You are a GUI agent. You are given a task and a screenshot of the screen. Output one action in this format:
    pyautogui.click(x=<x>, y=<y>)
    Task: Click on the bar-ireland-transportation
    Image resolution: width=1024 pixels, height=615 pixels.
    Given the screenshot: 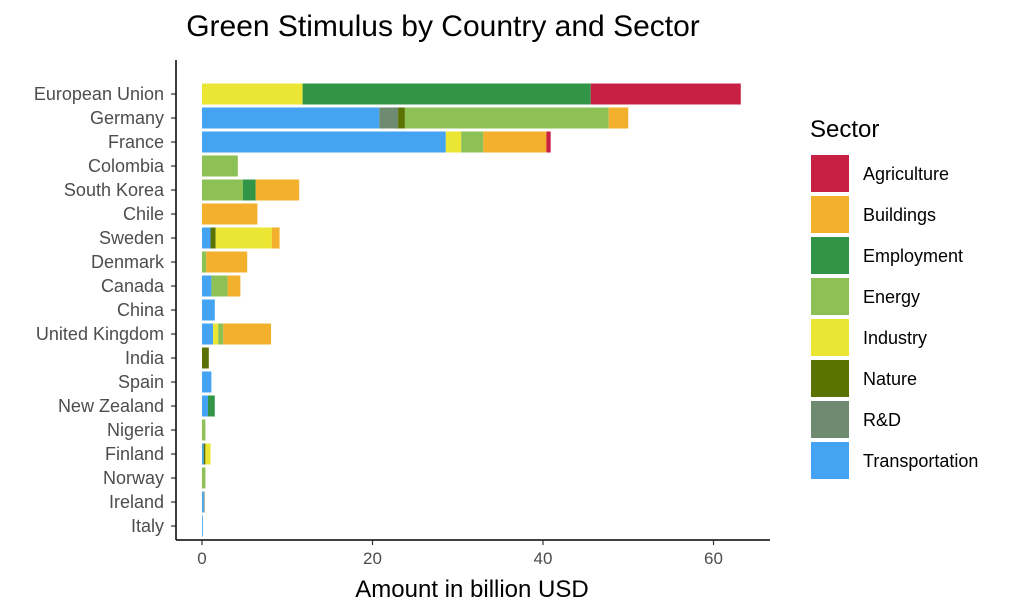 What is the action you would take?
    pyautogui.click(x=203, y=502)
    